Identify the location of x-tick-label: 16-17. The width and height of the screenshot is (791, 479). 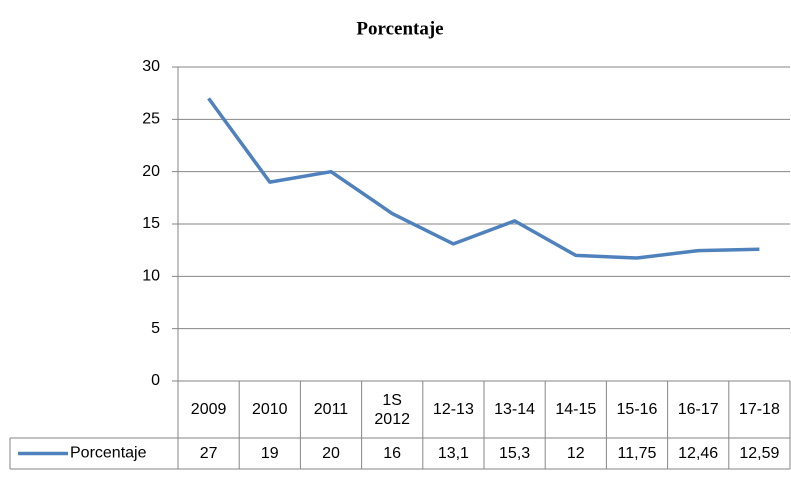
(698, 409).